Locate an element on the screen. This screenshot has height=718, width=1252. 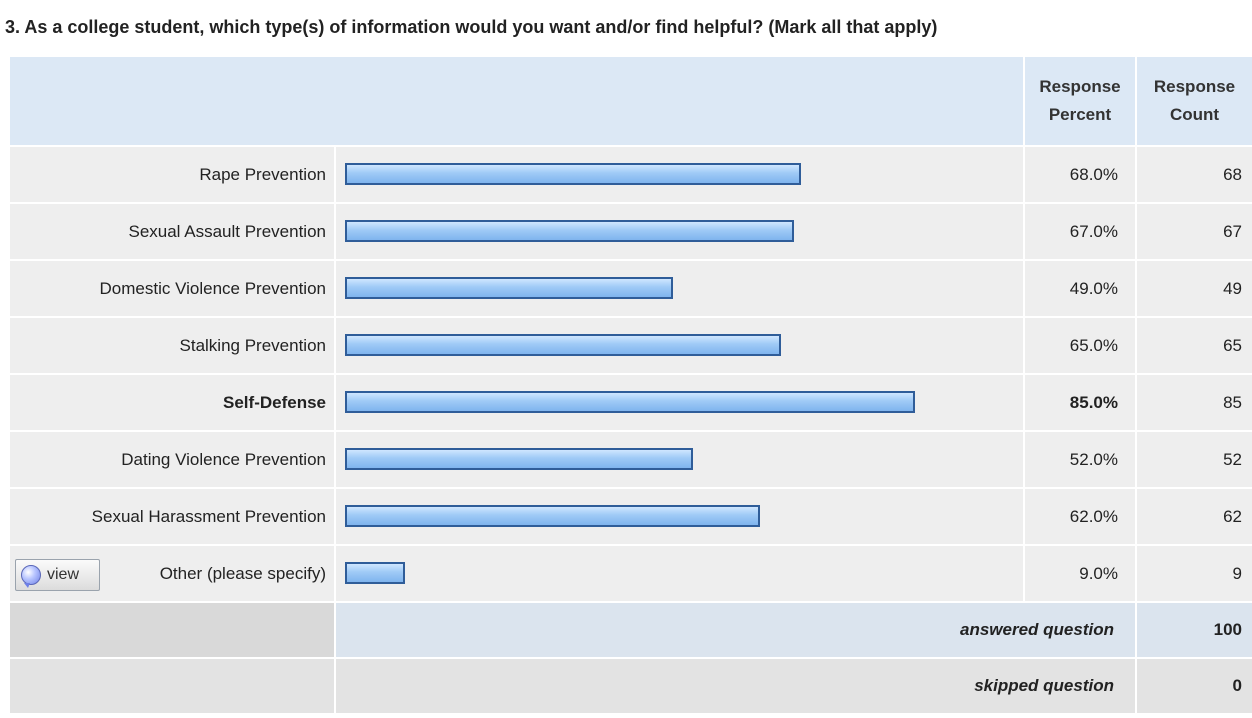
header-response-count: Response Count is located at coordinates (1194, 102).